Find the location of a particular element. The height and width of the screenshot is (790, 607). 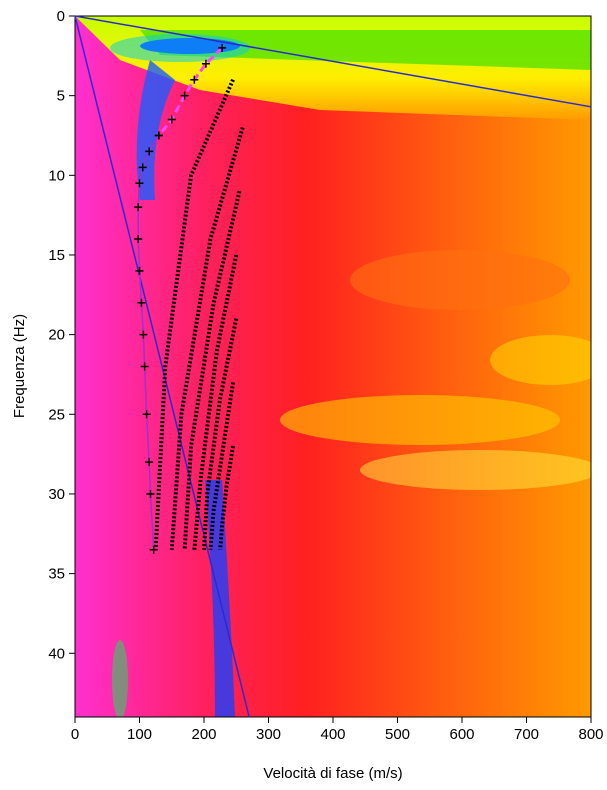

x-tick-label: 500 is located at coordinates (397, 734).